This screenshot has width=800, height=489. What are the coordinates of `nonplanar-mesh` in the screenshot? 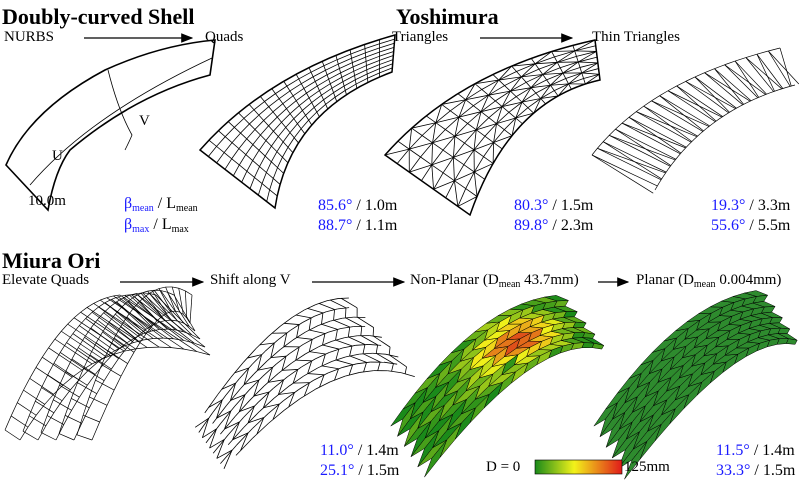 It's located at (497, 386).